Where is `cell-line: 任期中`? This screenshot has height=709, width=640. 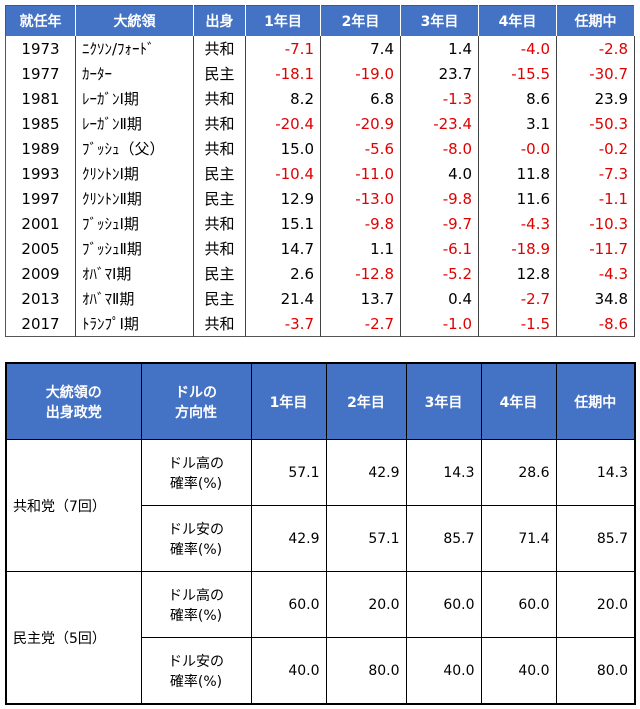
cell-line: 任期中 is located at coordinates (595, 402).